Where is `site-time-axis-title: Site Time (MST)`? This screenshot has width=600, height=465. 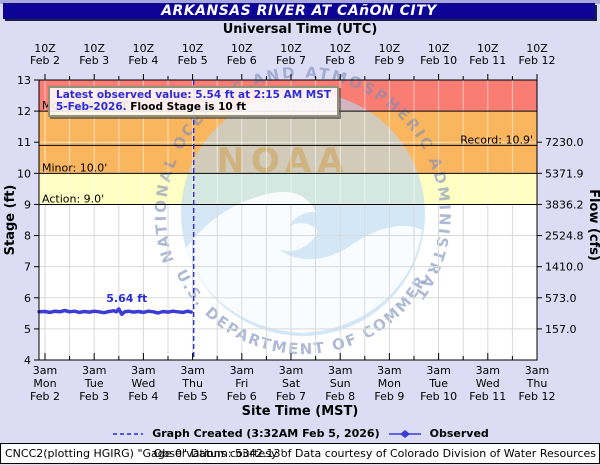
site-time-axis-title: Site Time (MST) is located at coordinates (300, 411).